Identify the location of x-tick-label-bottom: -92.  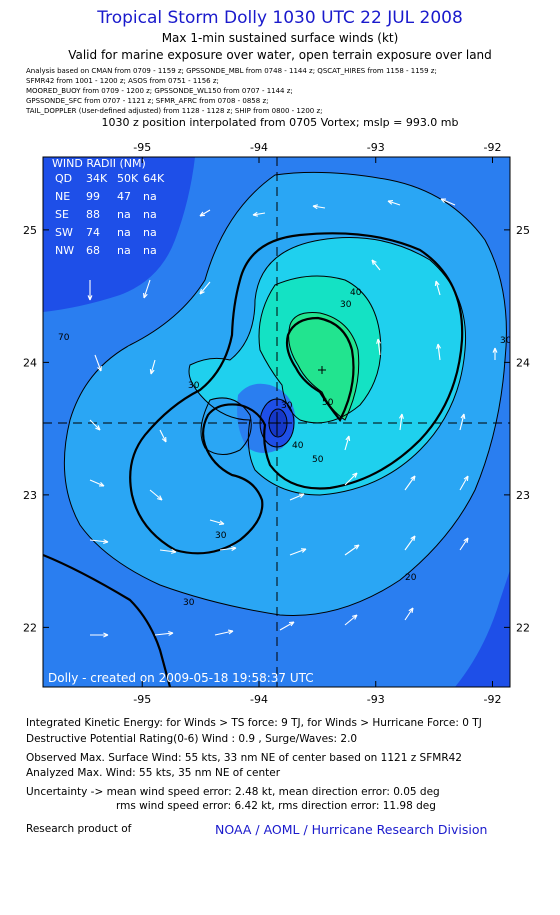
(493, 699).